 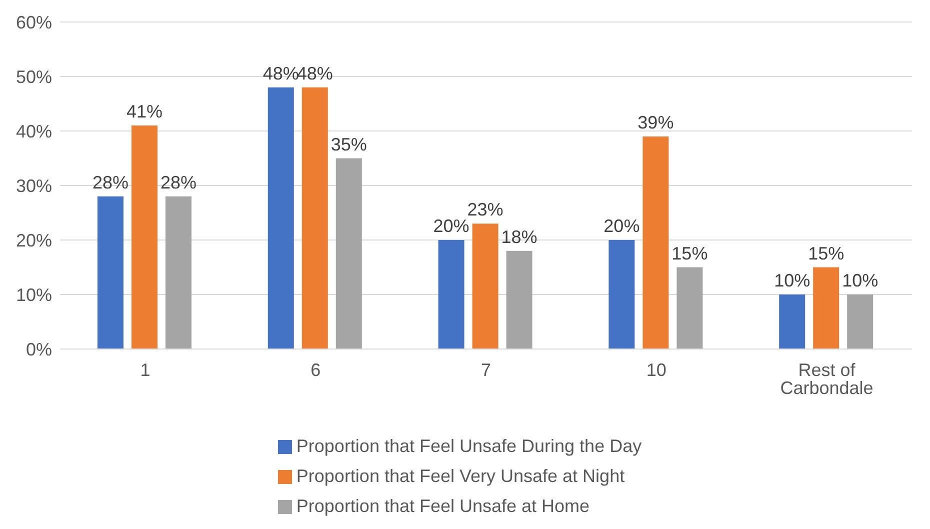 What do you see at coordinates (827, 379) in the screenshot?
I see `x-tick-label: Rest of Carbondale` at bounding box center [827, 379].